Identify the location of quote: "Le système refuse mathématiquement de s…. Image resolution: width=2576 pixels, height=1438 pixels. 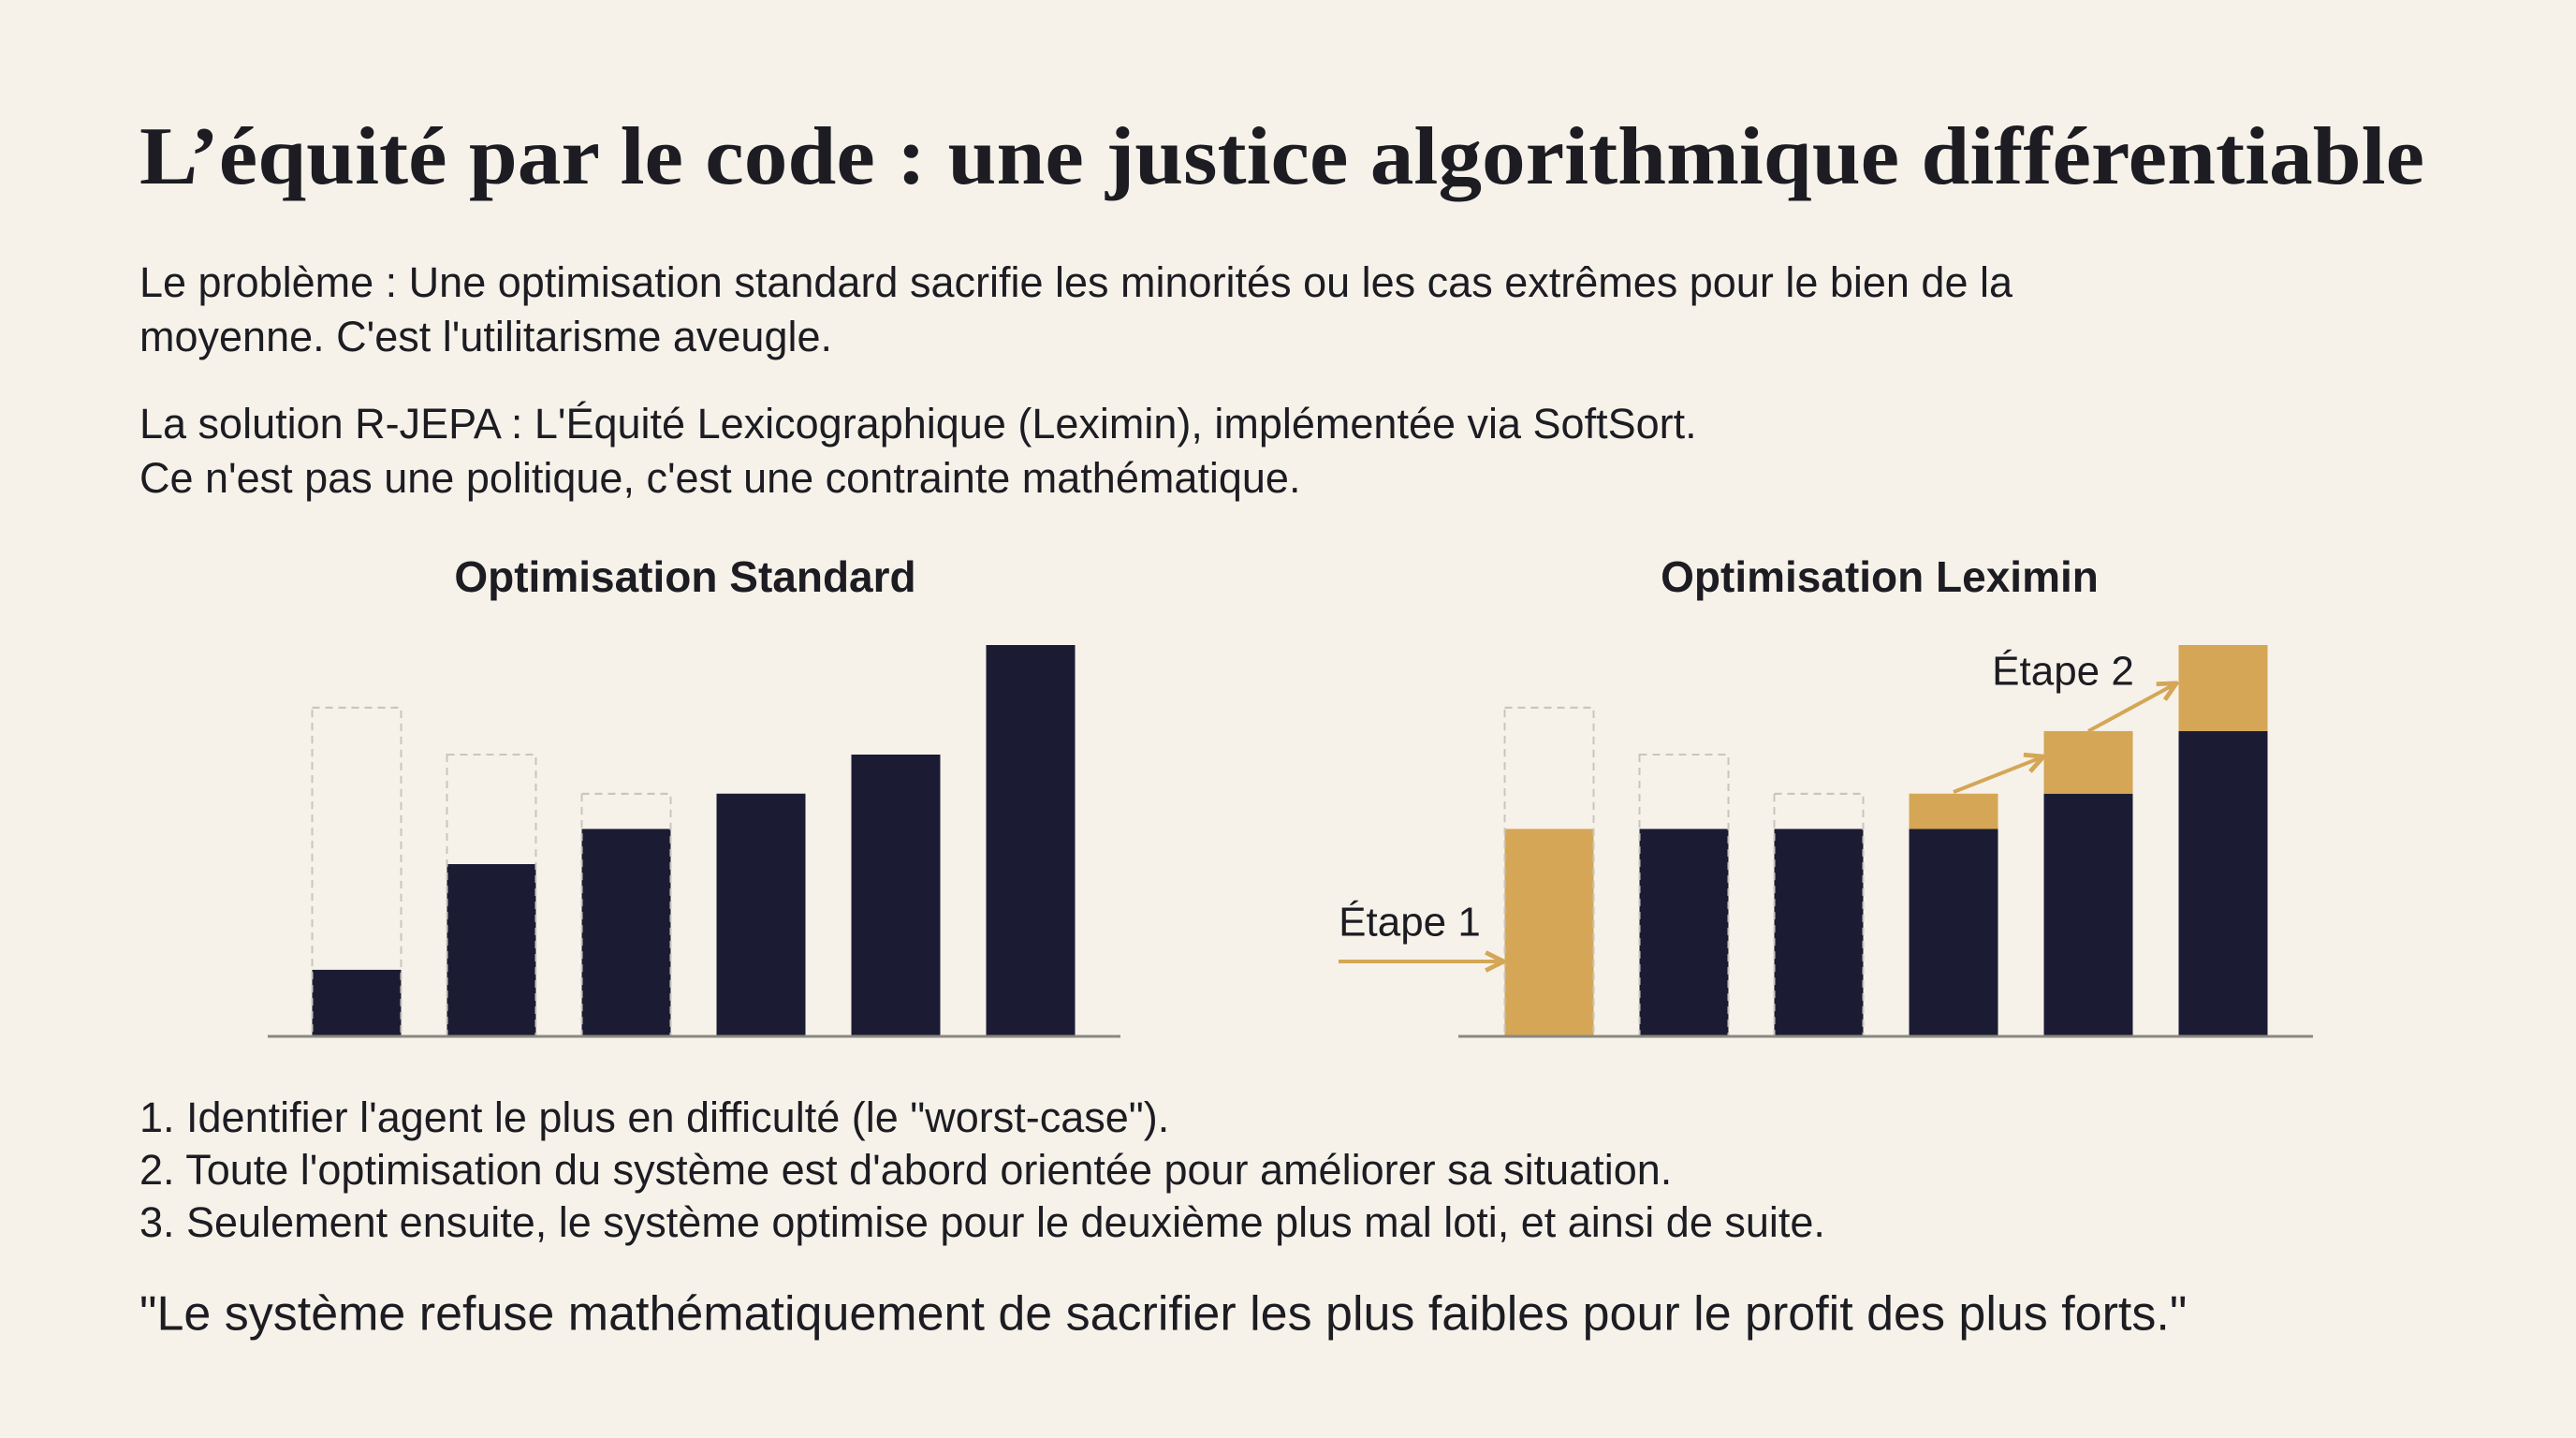
(1163, 1314).